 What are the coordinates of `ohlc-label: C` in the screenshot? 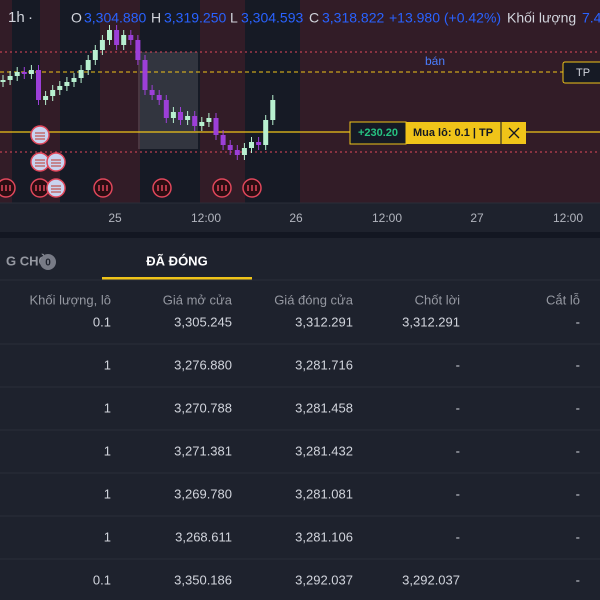 It's located at (314, 18).